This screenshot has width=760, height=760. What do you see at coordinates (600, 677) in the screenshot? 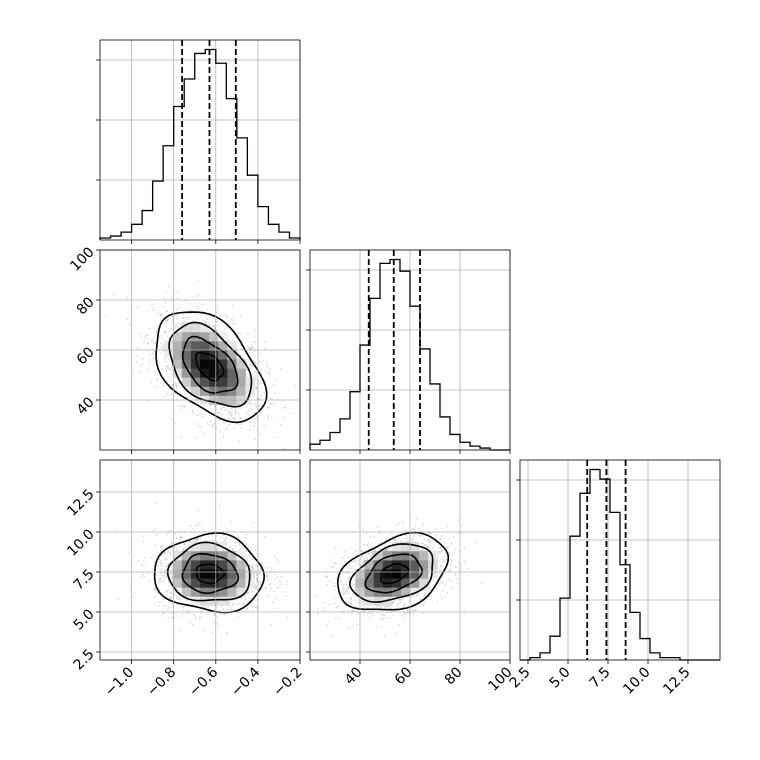
I see `x-tick-label: 7.5` at bounding box center [600, 677].